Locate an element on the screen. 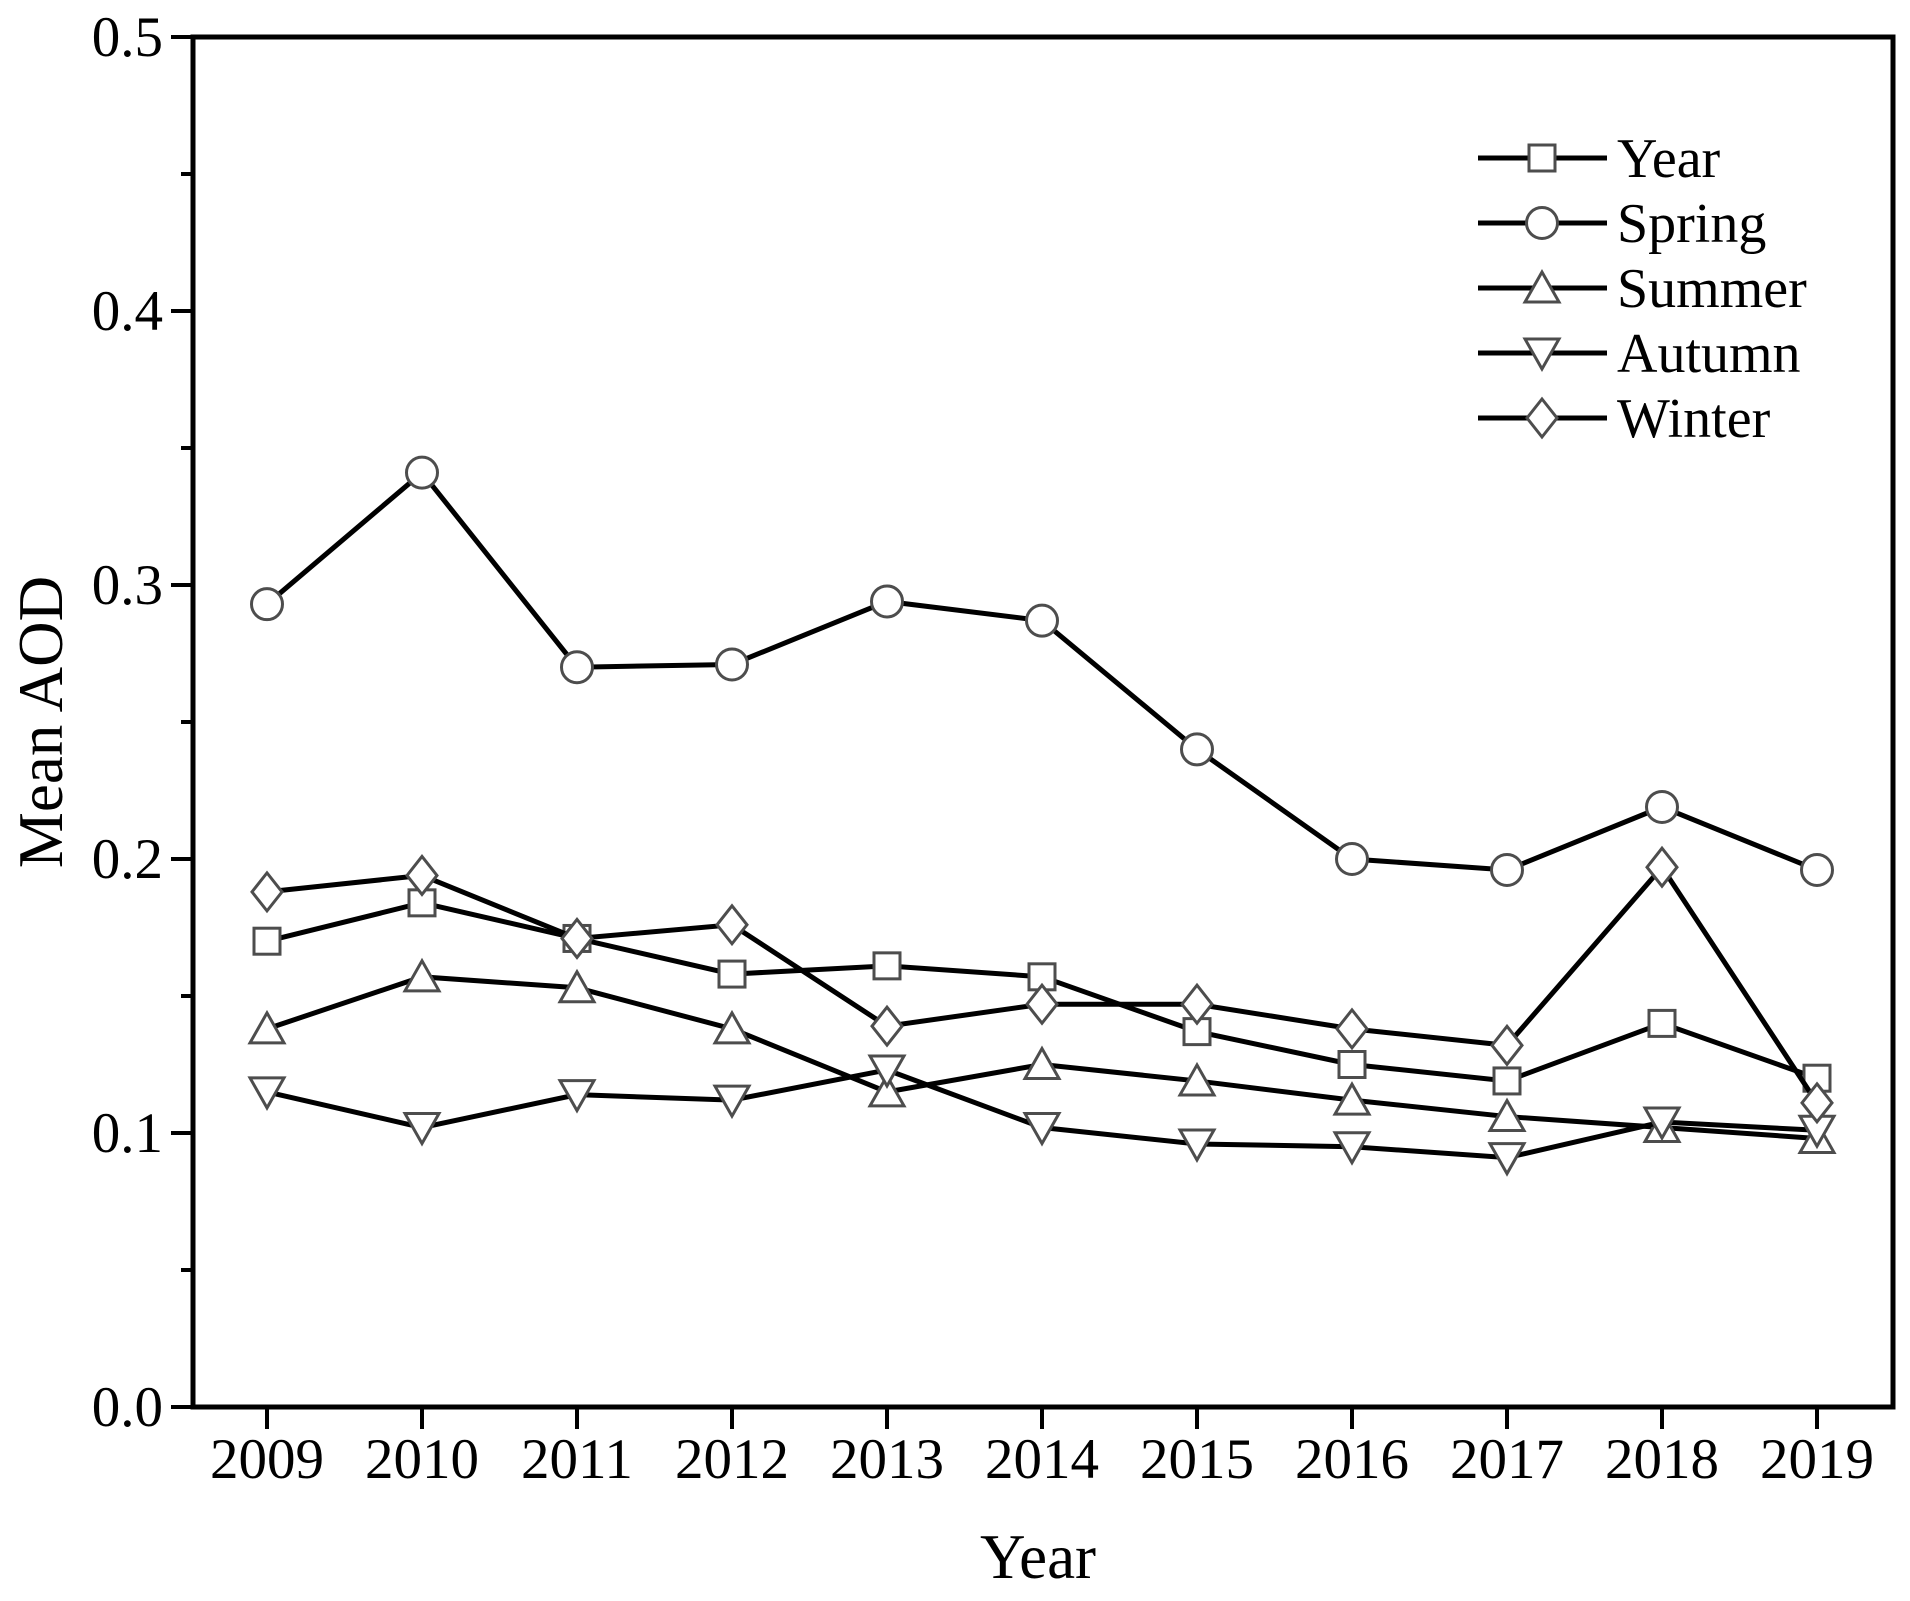 The width and height of the screenshot is (1910, 1601). x-tick-label: 2018 is located at coordinates (1662, 1459).